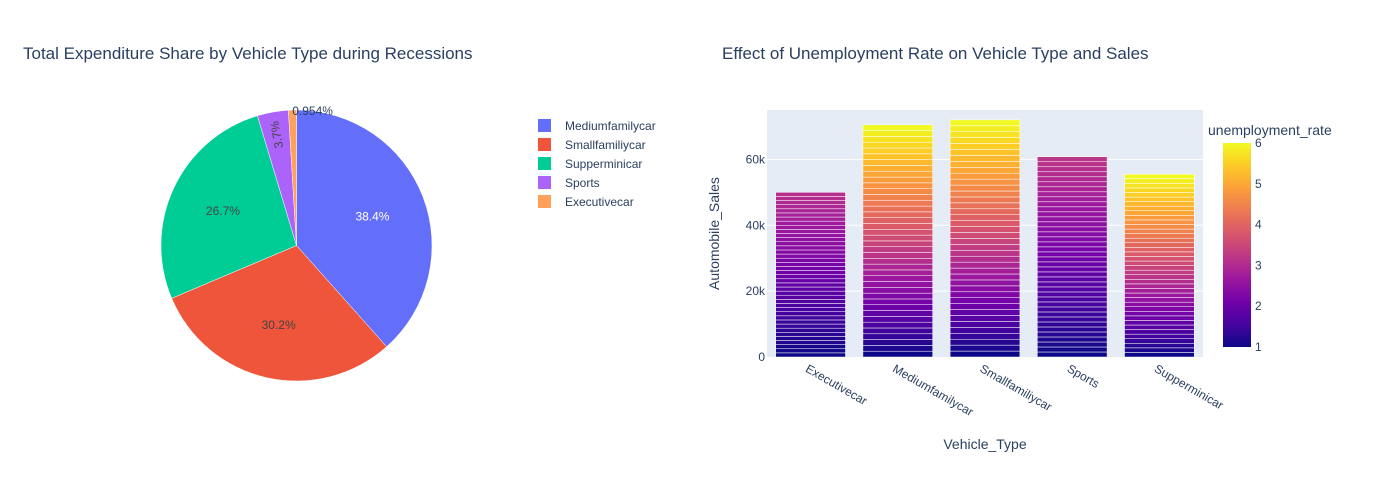  I want to click on bar-mediumfamilycar, so click(897, 241).